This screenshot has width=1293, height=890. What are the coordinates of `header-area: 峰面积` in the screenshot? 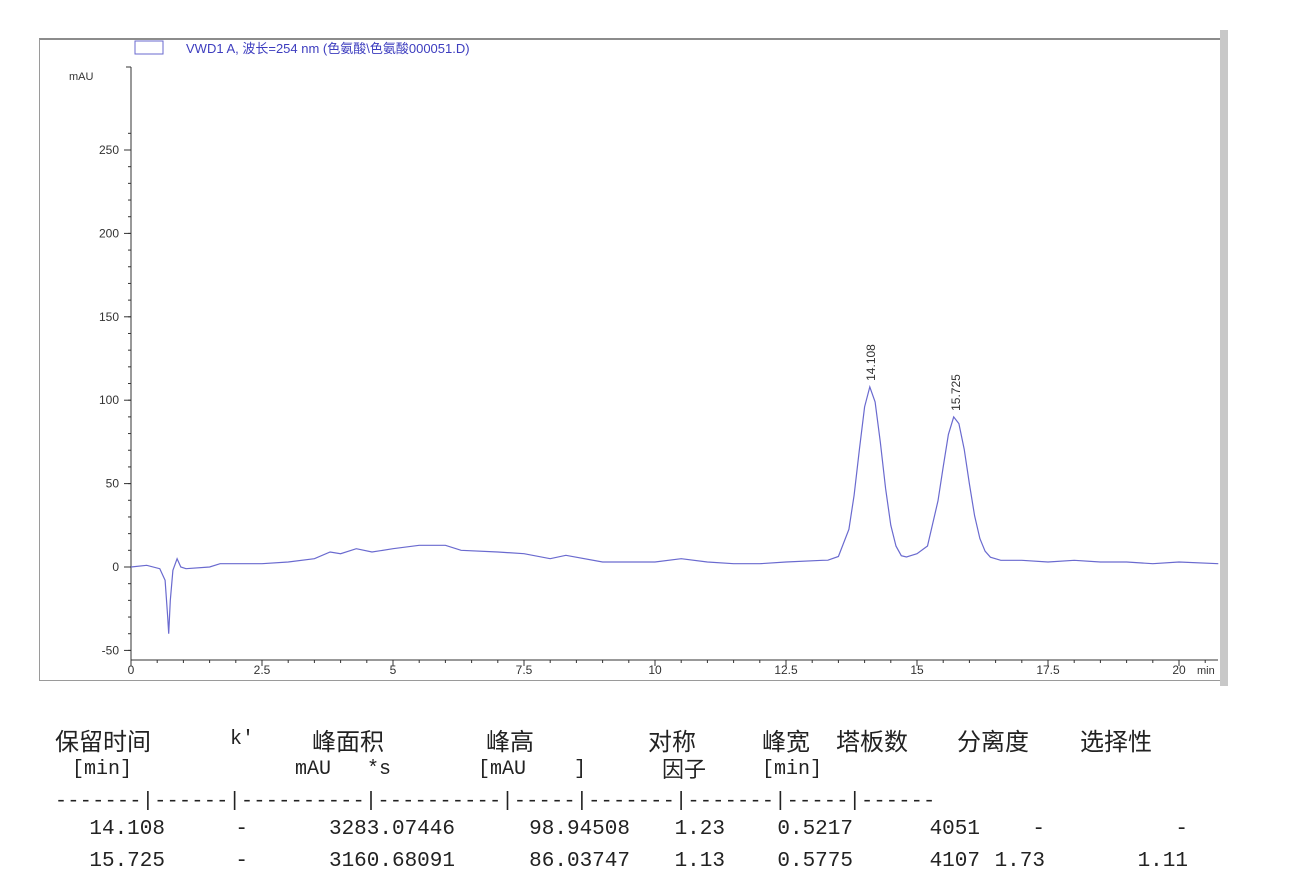 It's located at (348, 742).